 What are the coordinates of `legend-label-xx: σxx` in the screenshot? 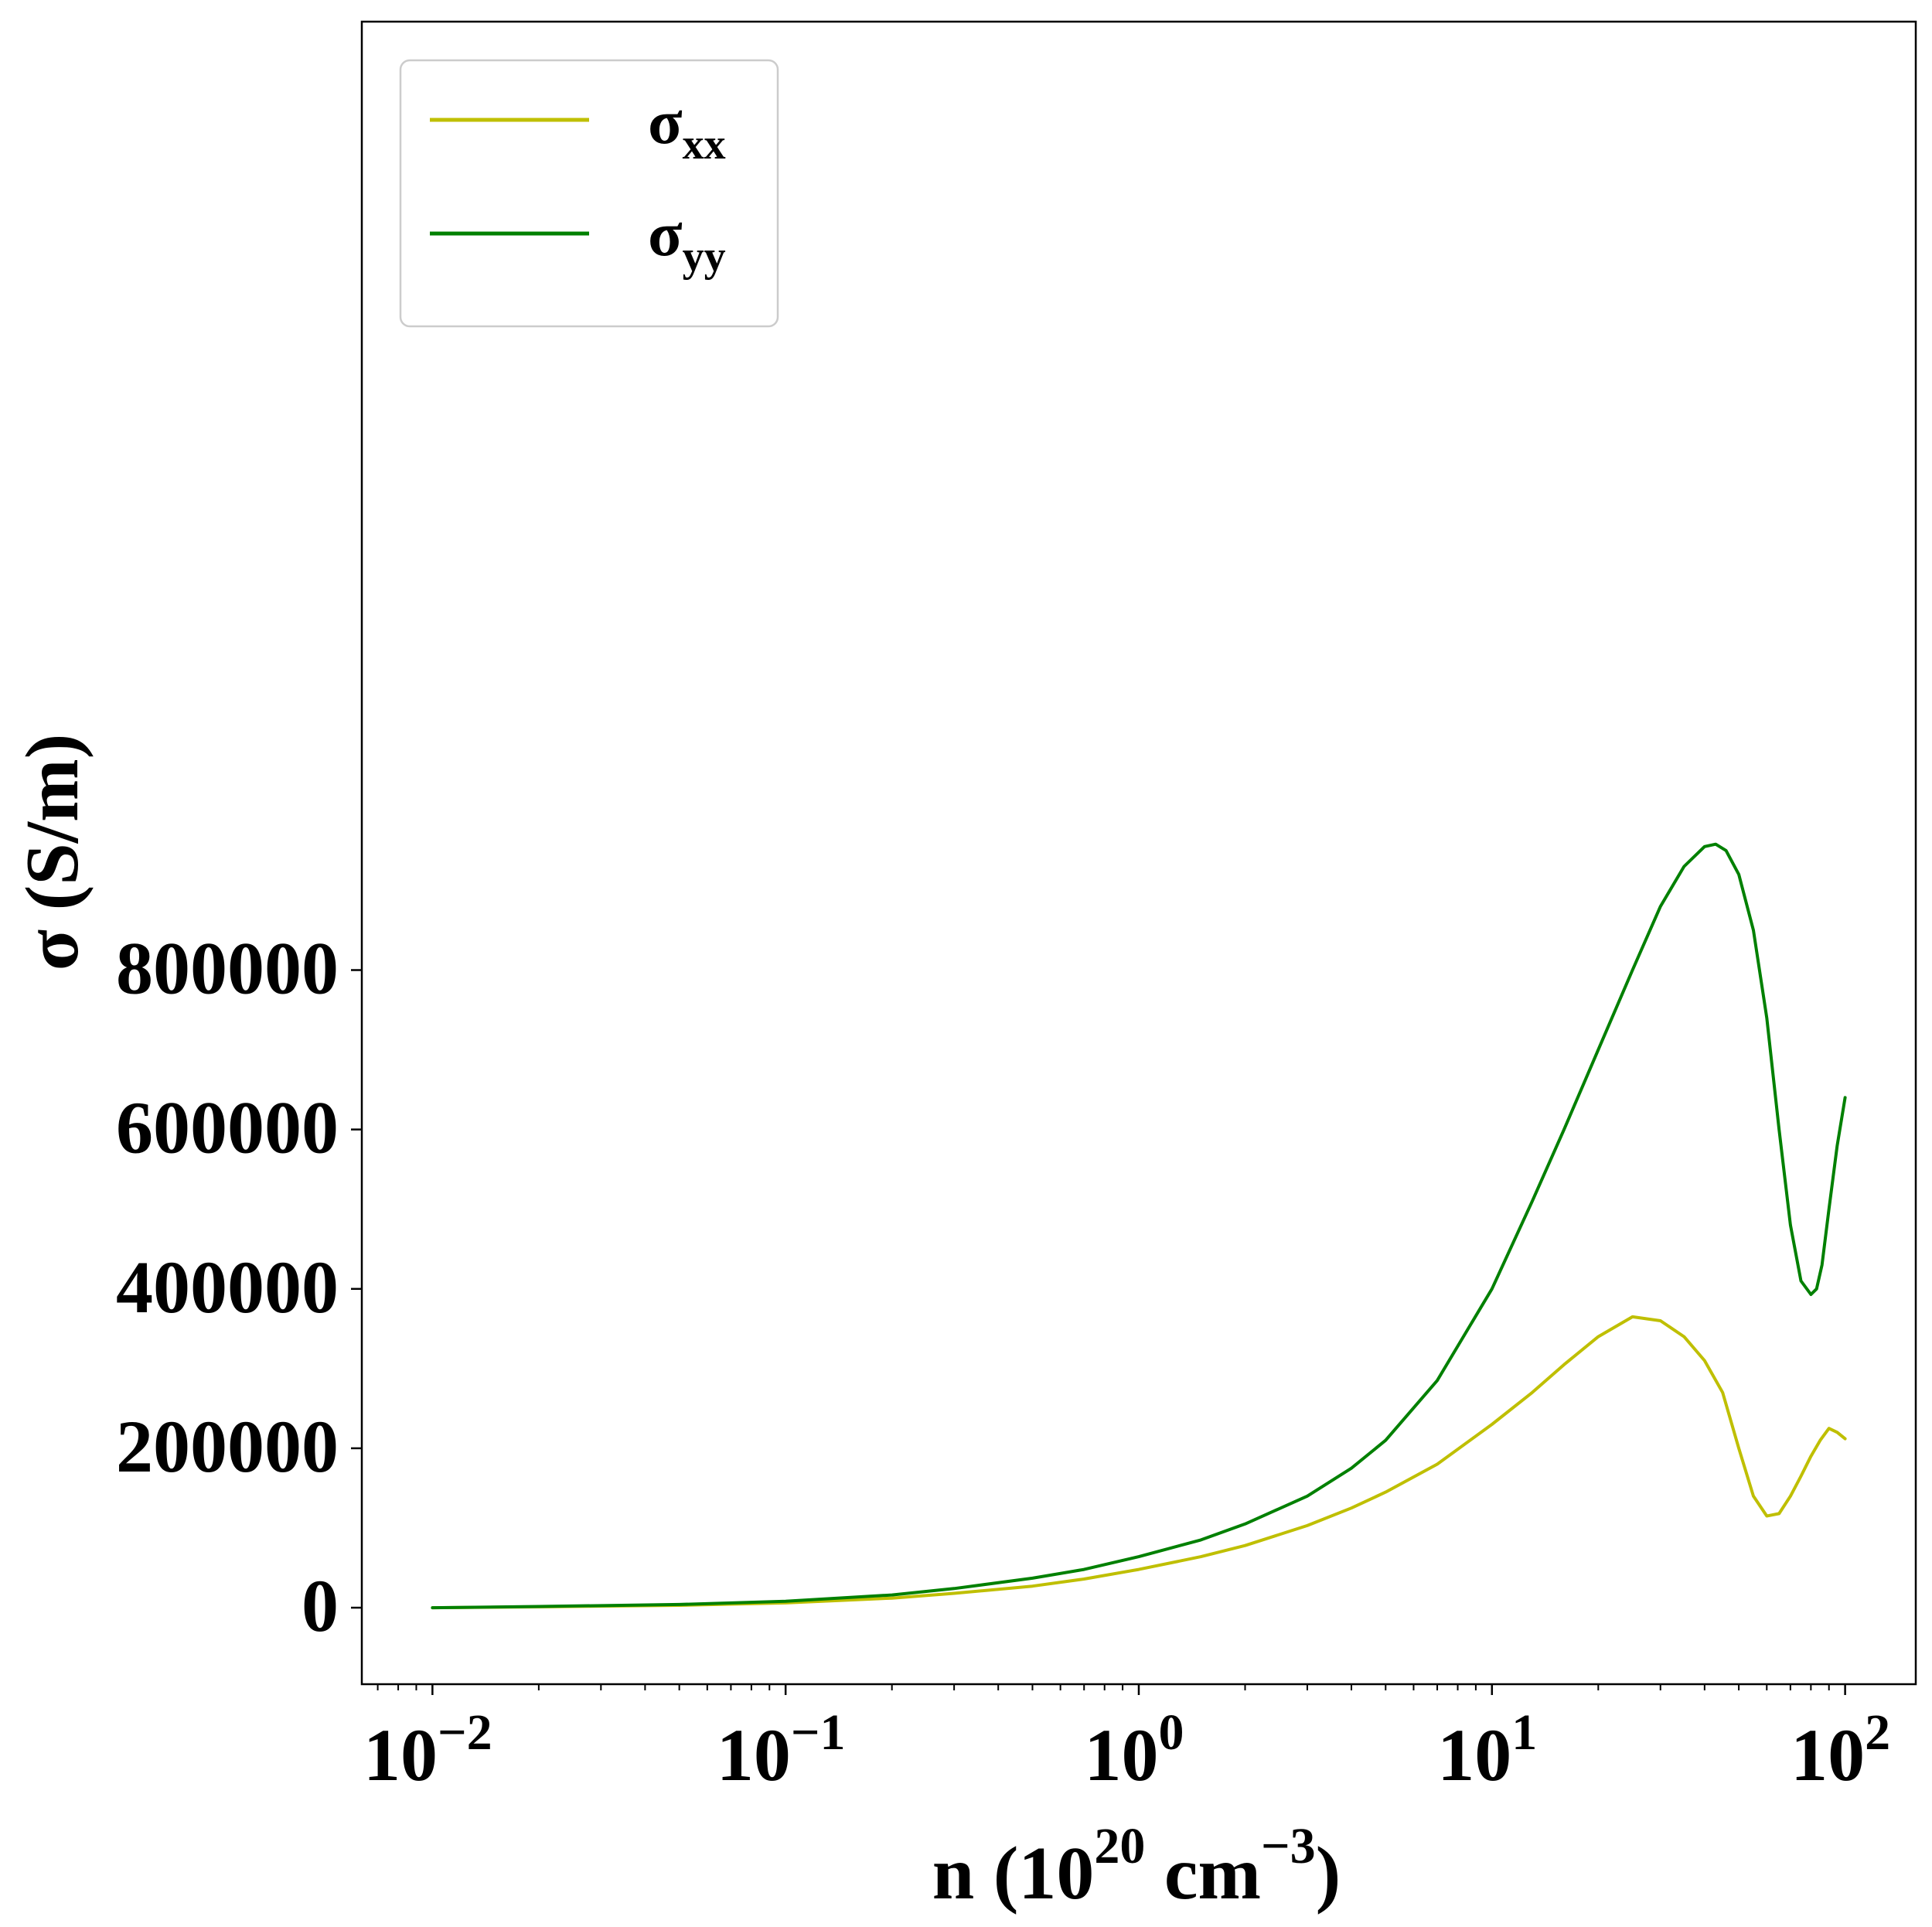 It's located at (687, 128).